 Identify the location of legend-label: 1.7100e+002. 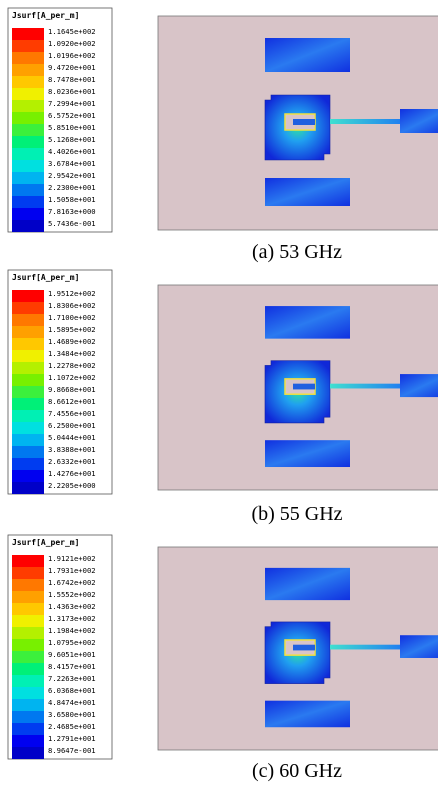
(72, 317).